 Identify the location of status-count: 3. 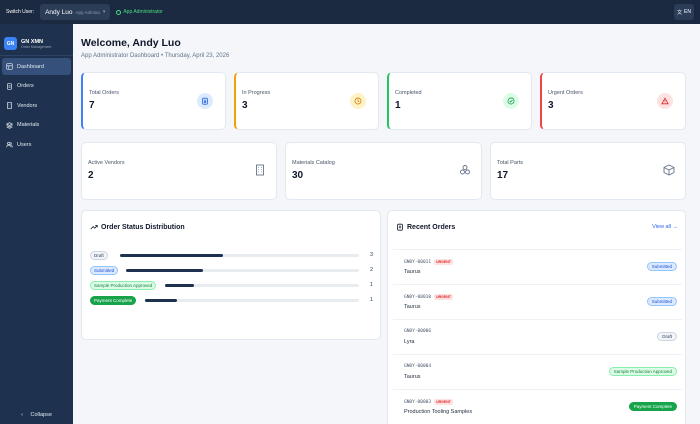
(371, 255).